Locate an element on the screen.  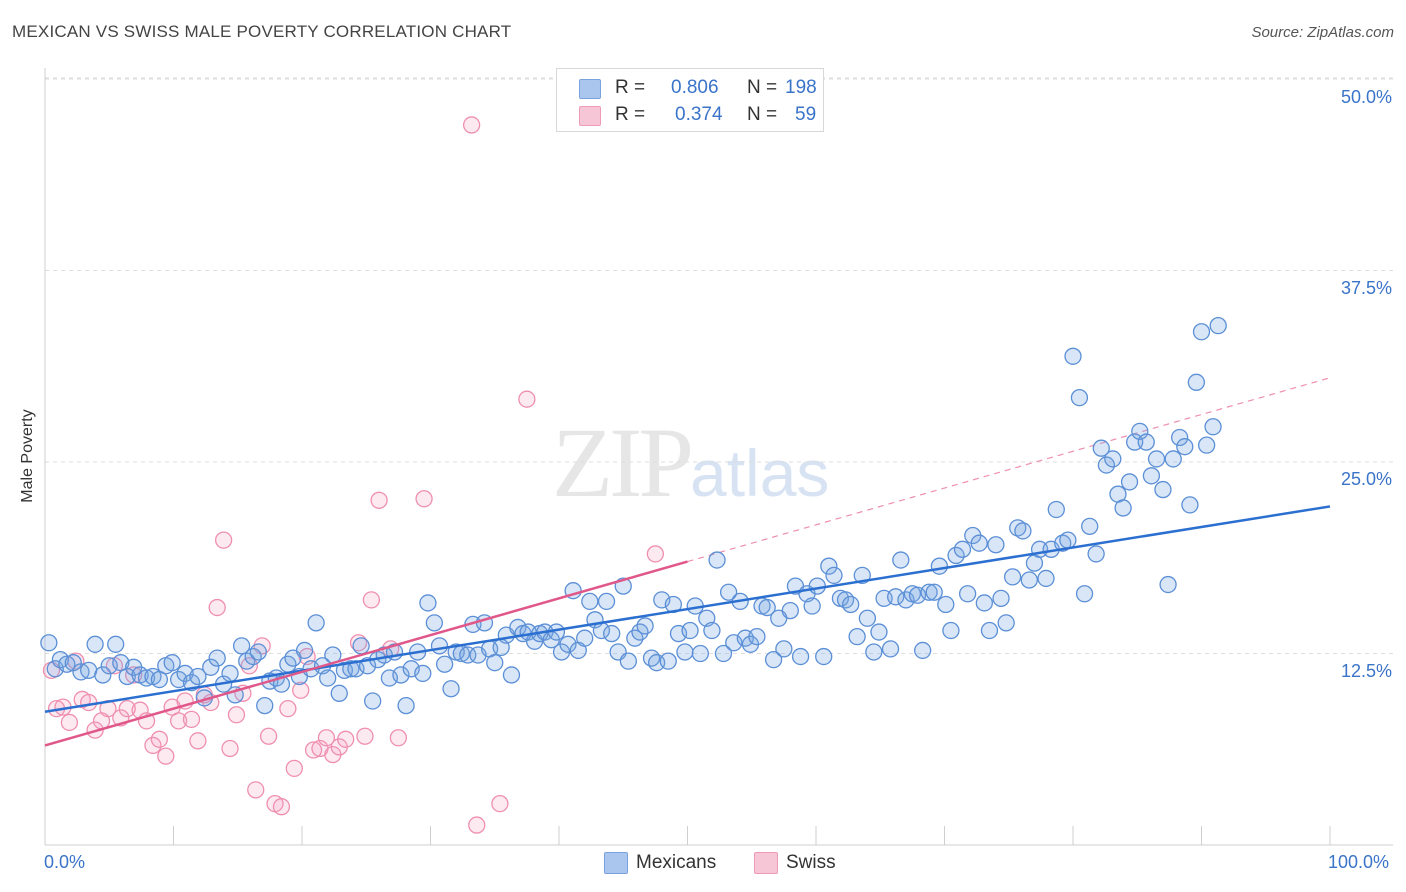
watermark-atlas: atlas is located at coordinates (760, 473).